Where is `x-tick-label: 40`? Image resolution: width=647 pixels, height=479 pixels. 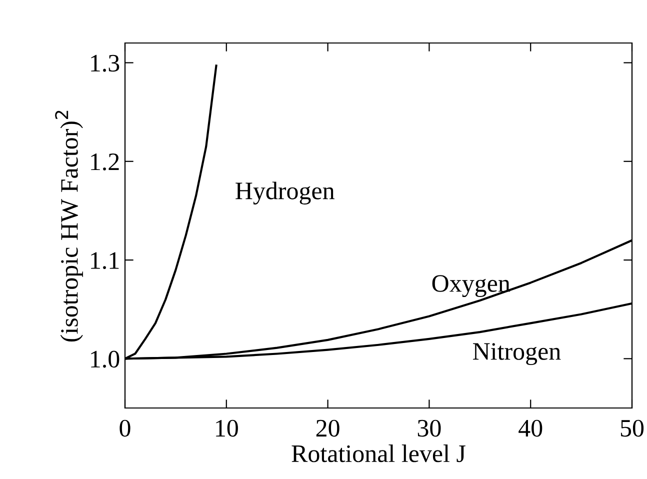
x-tick-label: 40 is located at coordinates (530, 428).